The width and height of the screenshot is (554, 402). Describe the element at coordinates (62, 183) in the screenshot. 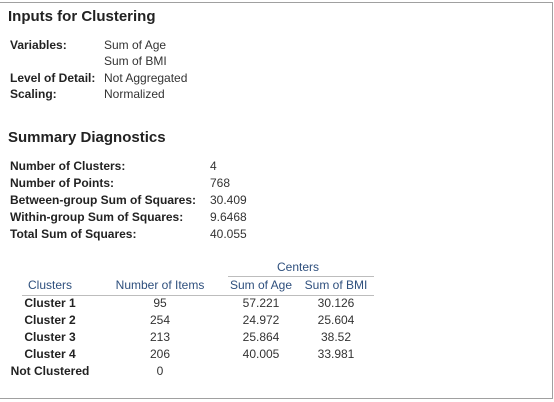

I see `diagnostic-label: Number of Points:` at that location.